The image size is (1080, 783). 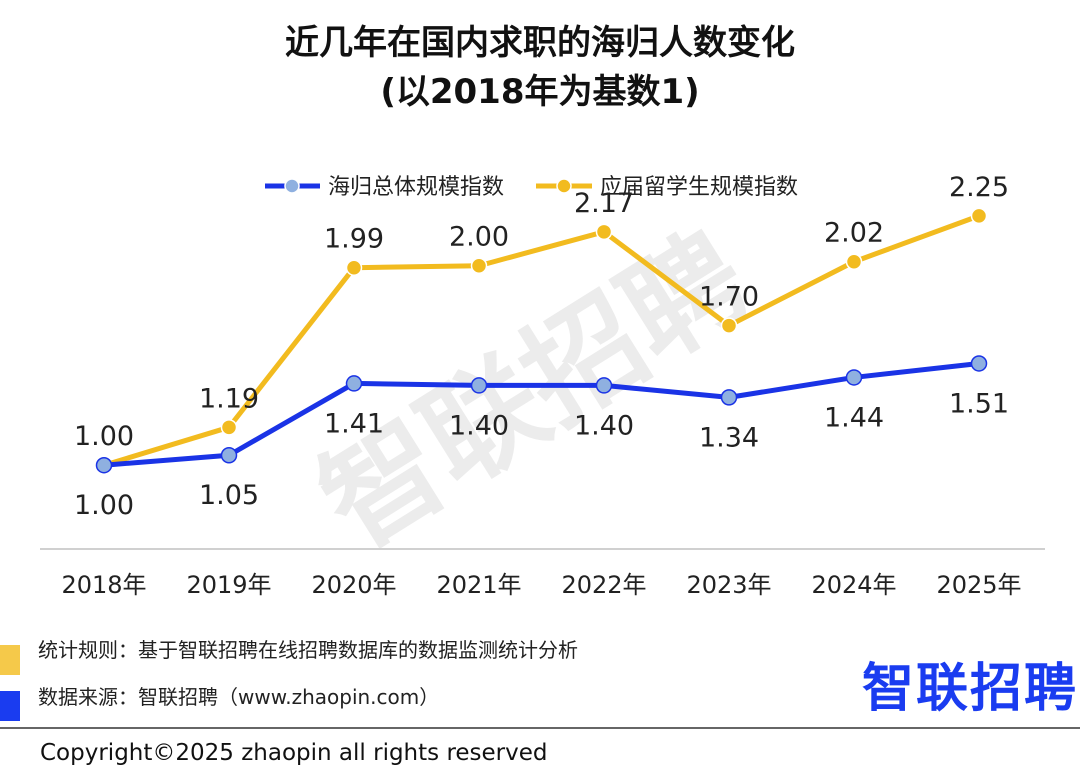 What do you see at coordinates (10, 706) in the screenshot?
I see `footer-swatch-source` at bounding box center [10, 706].